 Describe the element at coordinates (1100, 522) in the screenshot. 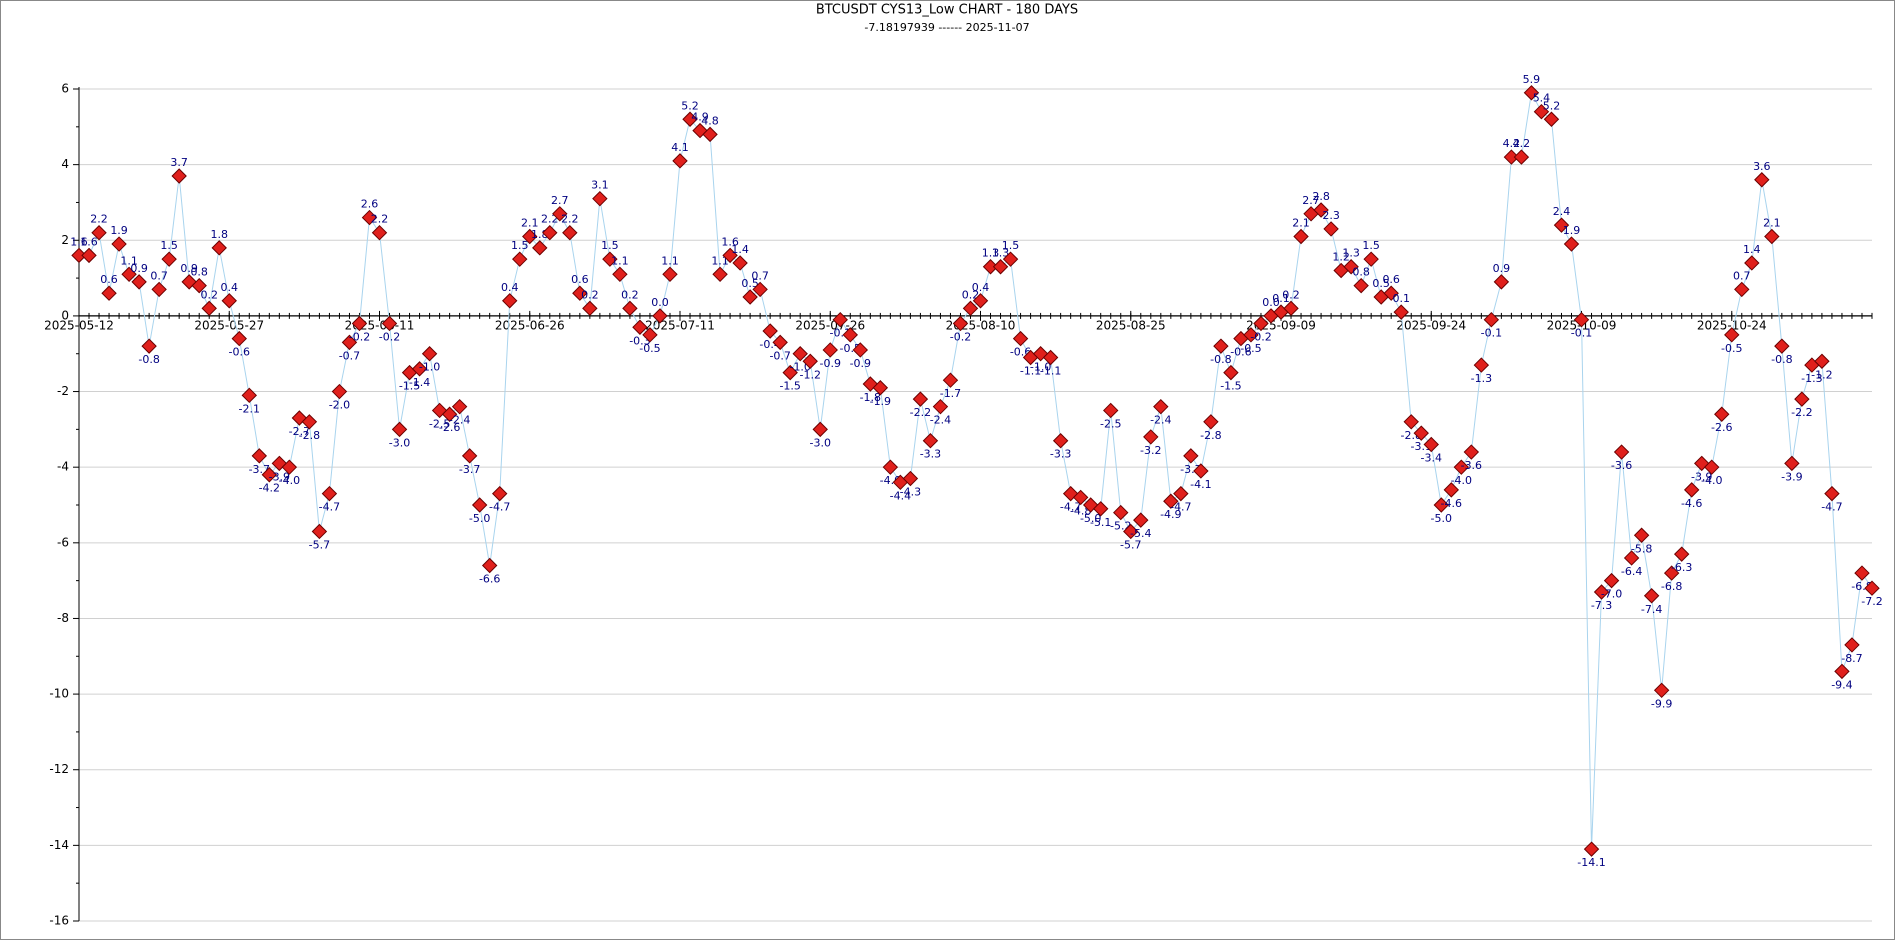

I see `data-label: -5.1` at that location.